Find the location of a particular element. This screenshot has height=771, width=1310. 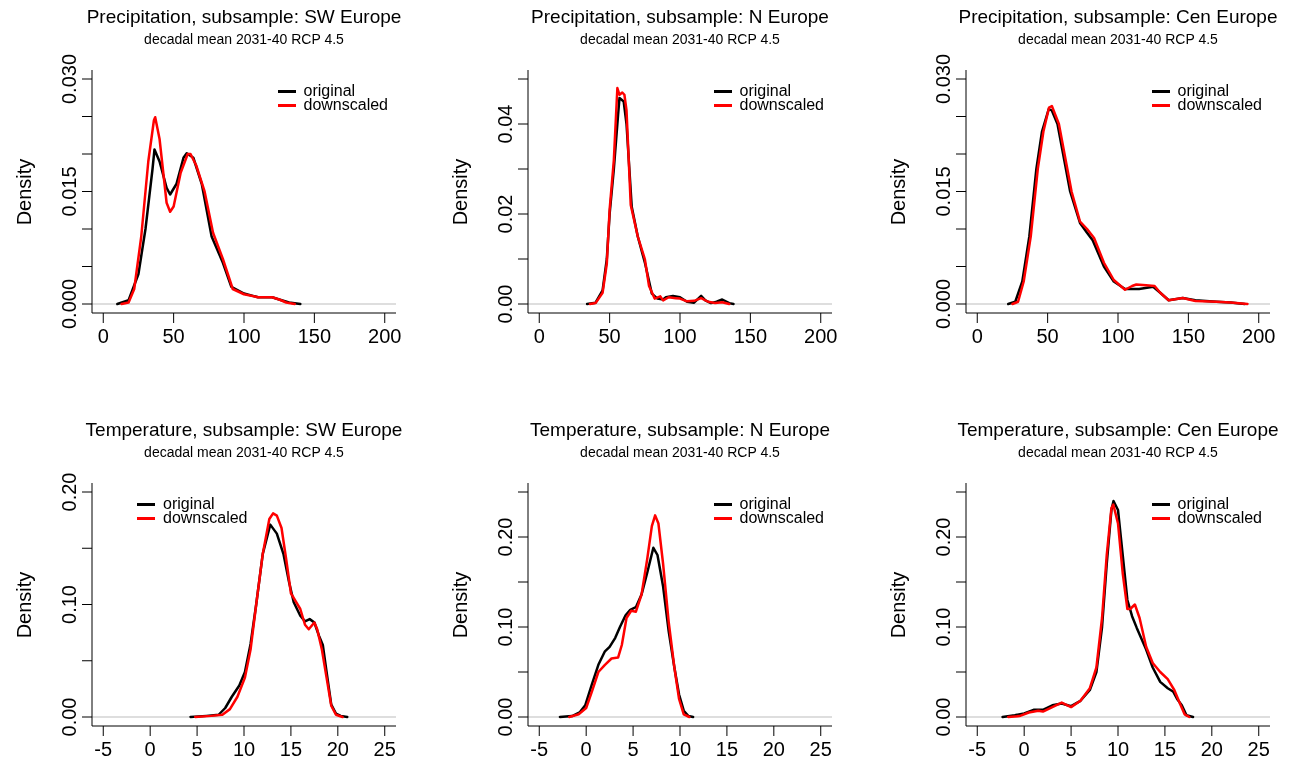

chart-title: Precipitation, subsample: SW Europe is located at coordinates (244, 17).